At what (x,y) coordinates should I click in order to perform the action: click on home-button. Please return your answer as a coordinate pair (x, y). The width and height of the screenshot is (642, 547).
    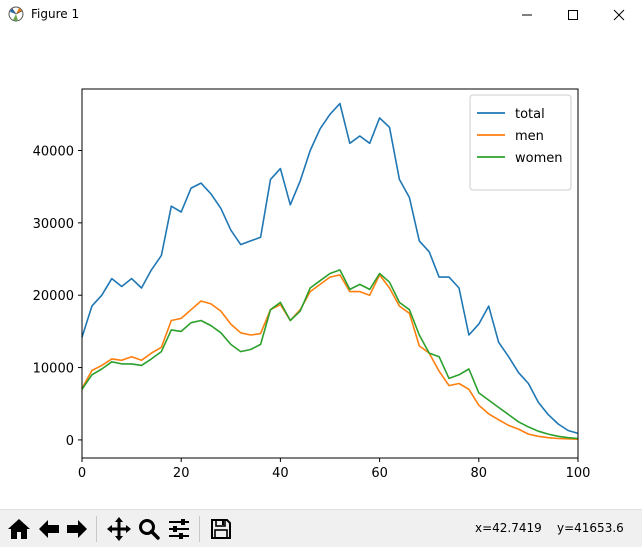
    Looking at the image, I should click on (19, 529).